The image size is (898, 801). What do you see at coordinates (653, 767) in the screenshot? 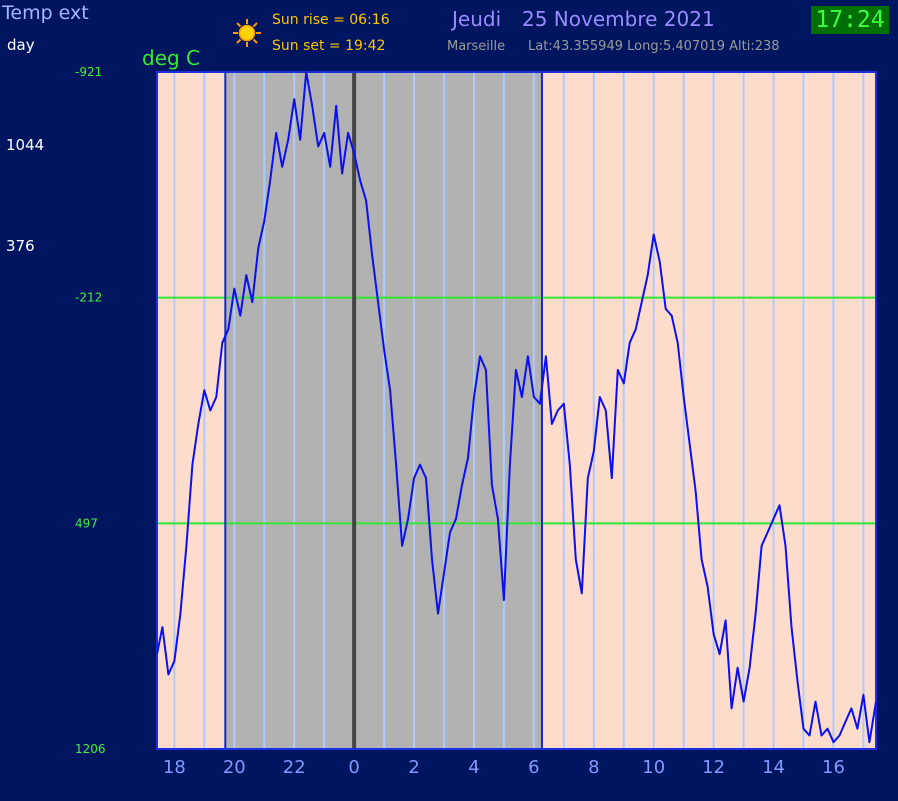
I see `x-tick-label: 10` at bounding box center [653, 767].